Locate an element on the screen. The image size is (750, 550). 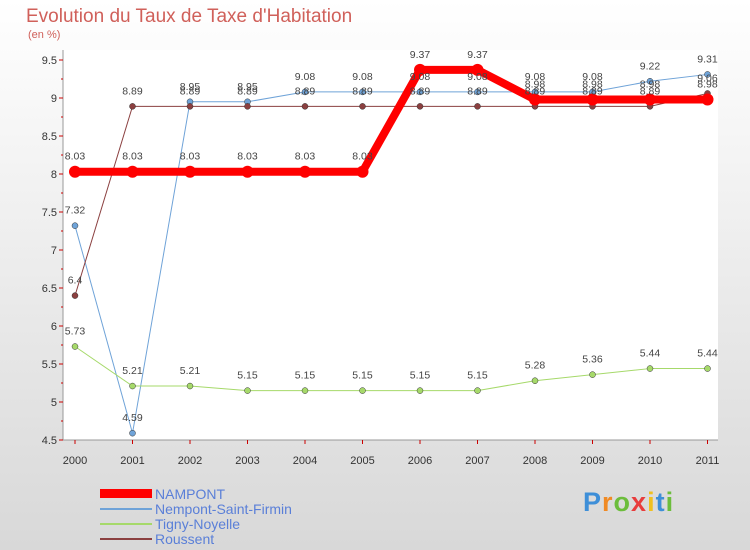
legend-swatch-tigny-noyelle is located at coordinates (126, 523).